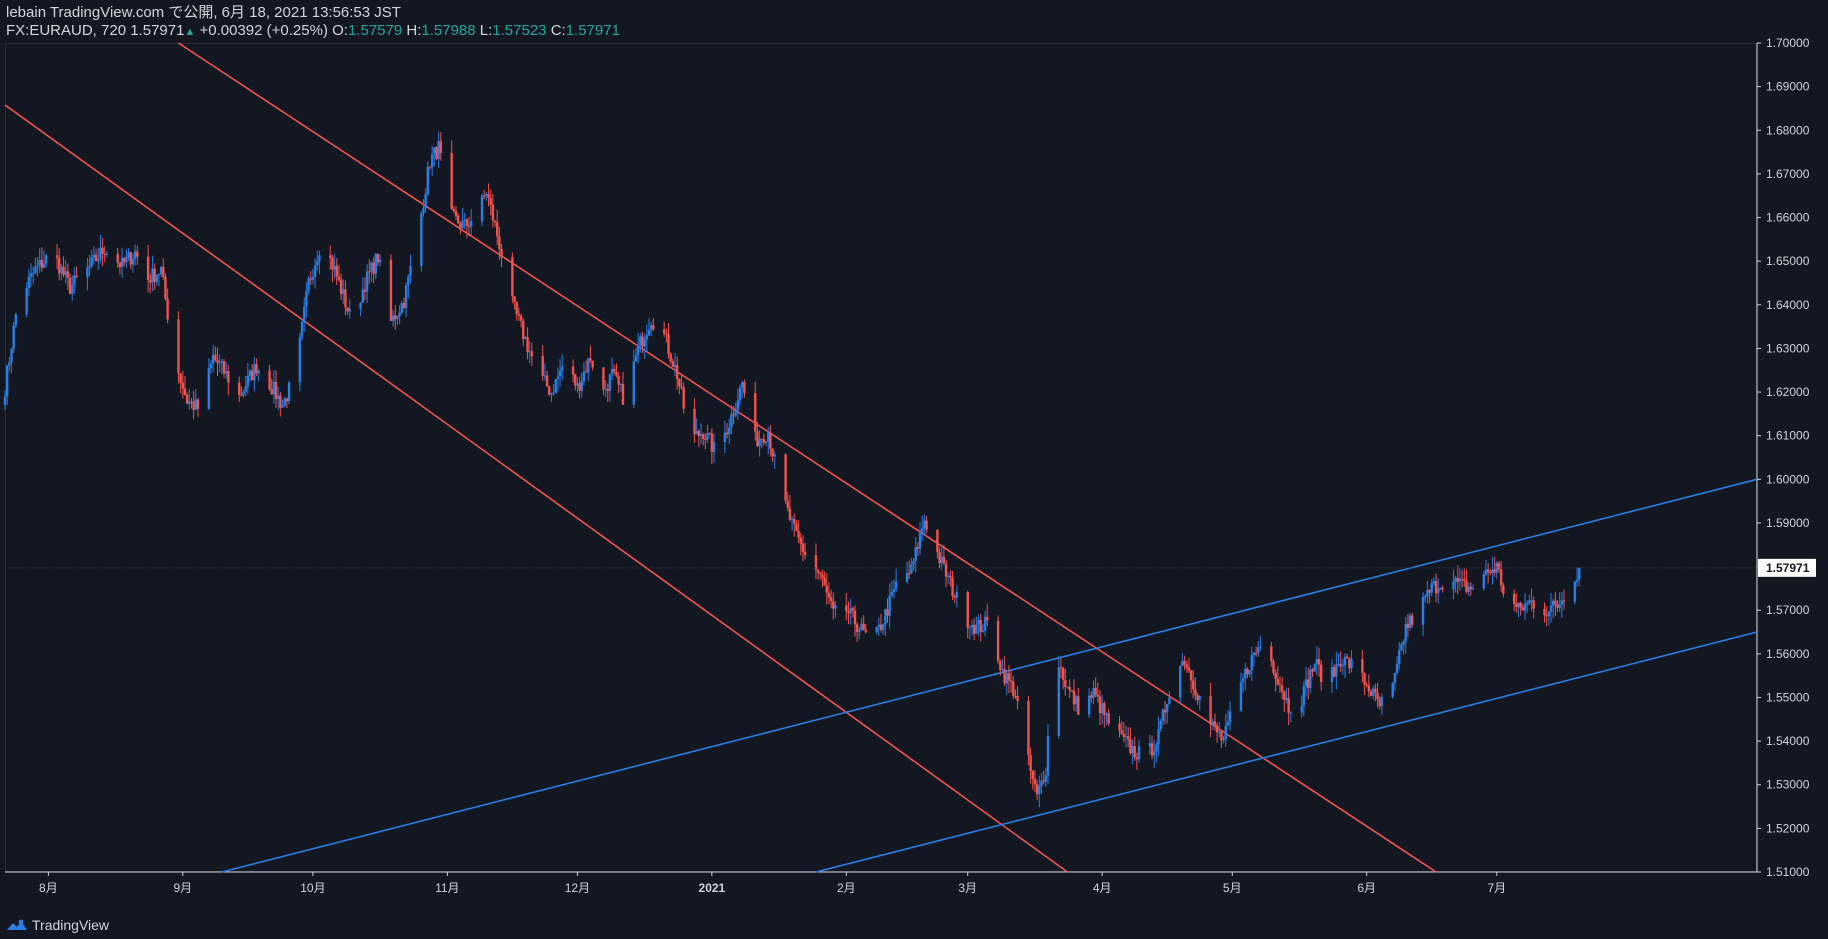 This screenshot has width=1828, height=939. Describe the element at coordinates (772, 883) in the screenshot. I see `time-axis: 8月 9月 10月 11月 12月 2021 2月 3月 4月 5月 6月 7月` at that location.